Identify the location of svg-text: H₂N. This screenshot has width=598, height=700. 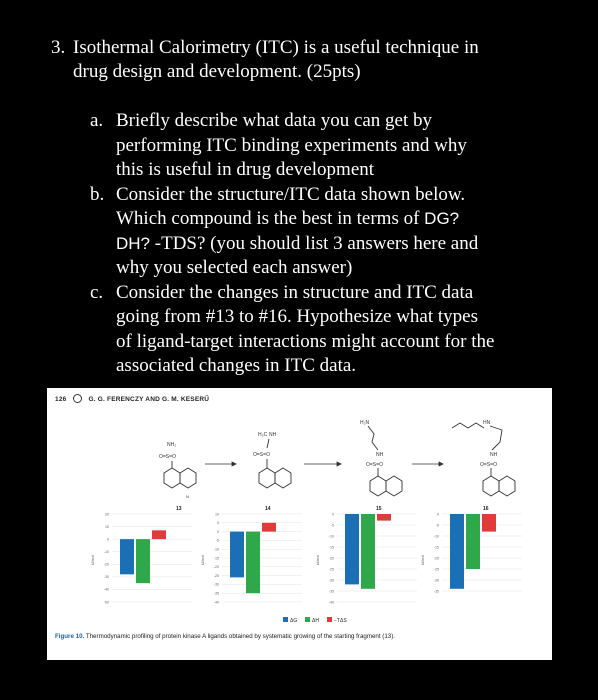
(365, 423).